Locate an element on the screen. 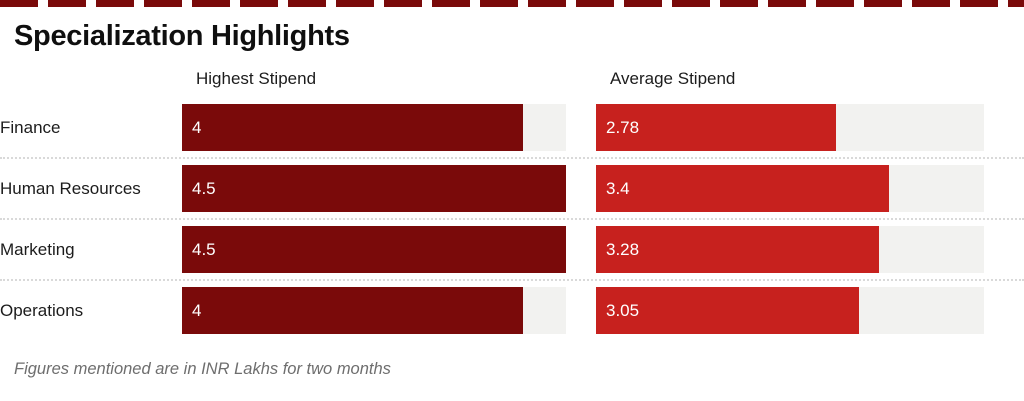  column-header-highest-stipend: Highest Stipend is located at coordinates (256, 79).